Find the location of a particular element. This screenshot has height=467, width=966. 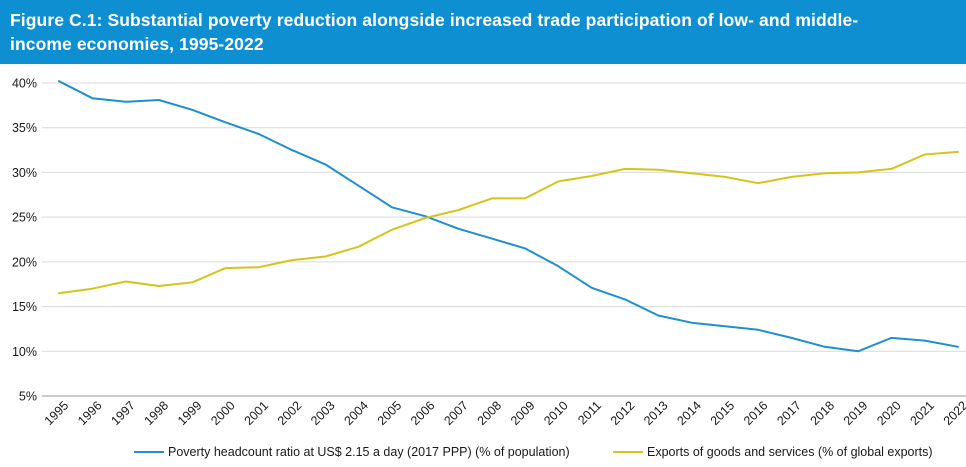

x-tick-label: 2007 is located at coordinates (456, 413).